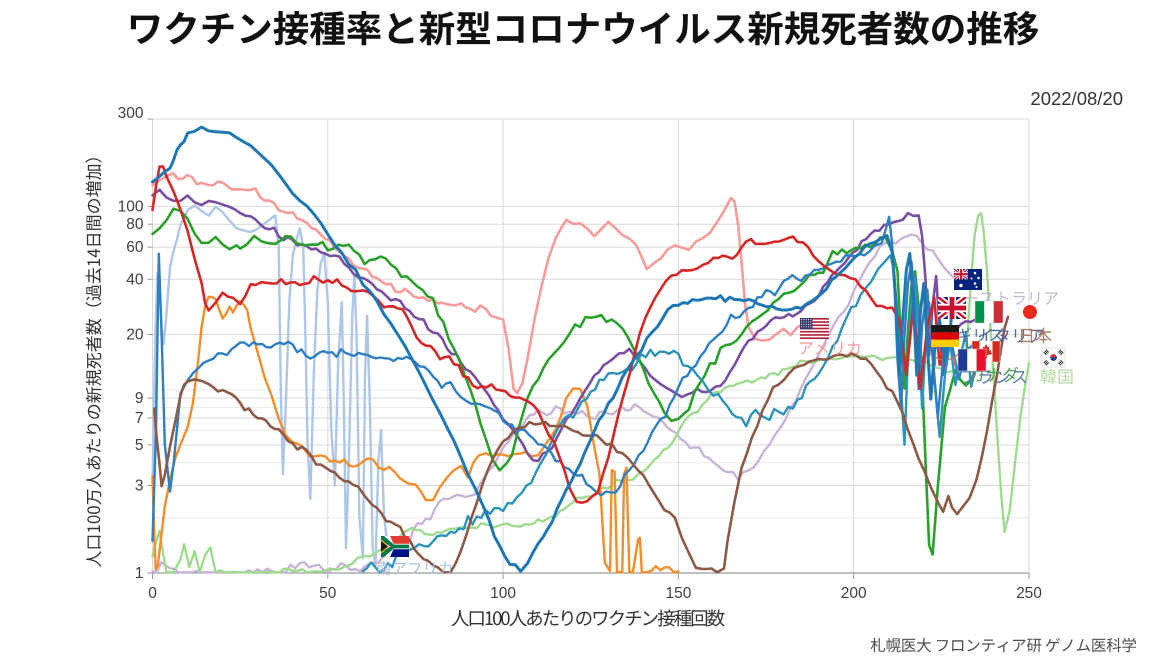 The image size is (1170, 663). I want to click on svg-text: 60, so click(135, 247).